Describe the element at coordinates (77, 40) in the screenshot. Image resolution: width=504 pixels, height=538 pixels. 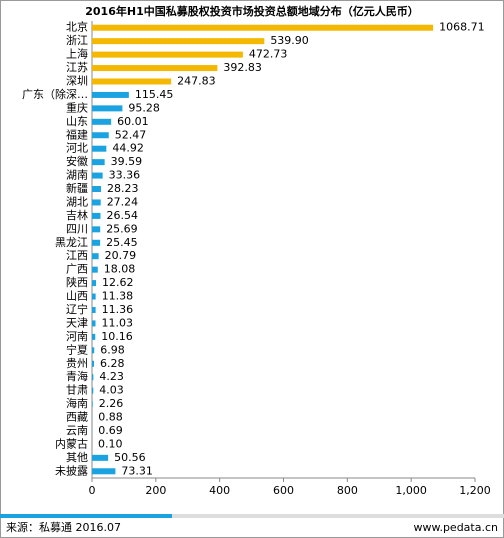
I see `y-tick-label: 浙江` at that location.